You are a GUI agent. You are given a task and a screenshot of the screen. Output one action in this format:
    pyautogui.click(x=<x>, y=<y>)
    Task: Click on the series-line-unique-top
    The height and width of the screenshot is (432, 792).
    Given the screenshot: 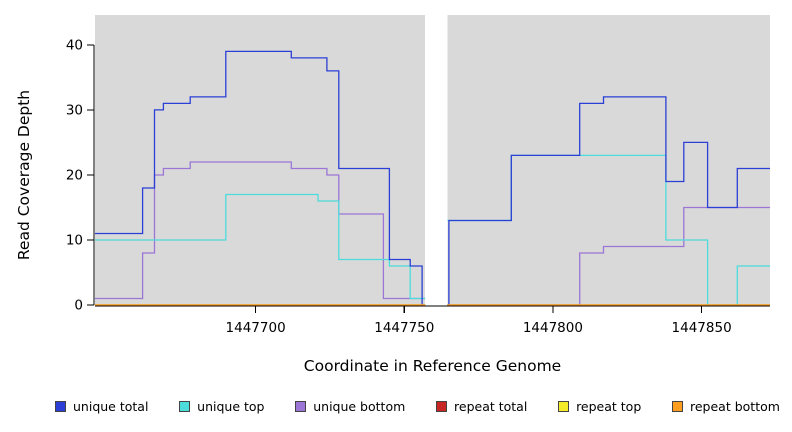 What is the action you would take?
    pyautogui.click(x=260, y=246)
    